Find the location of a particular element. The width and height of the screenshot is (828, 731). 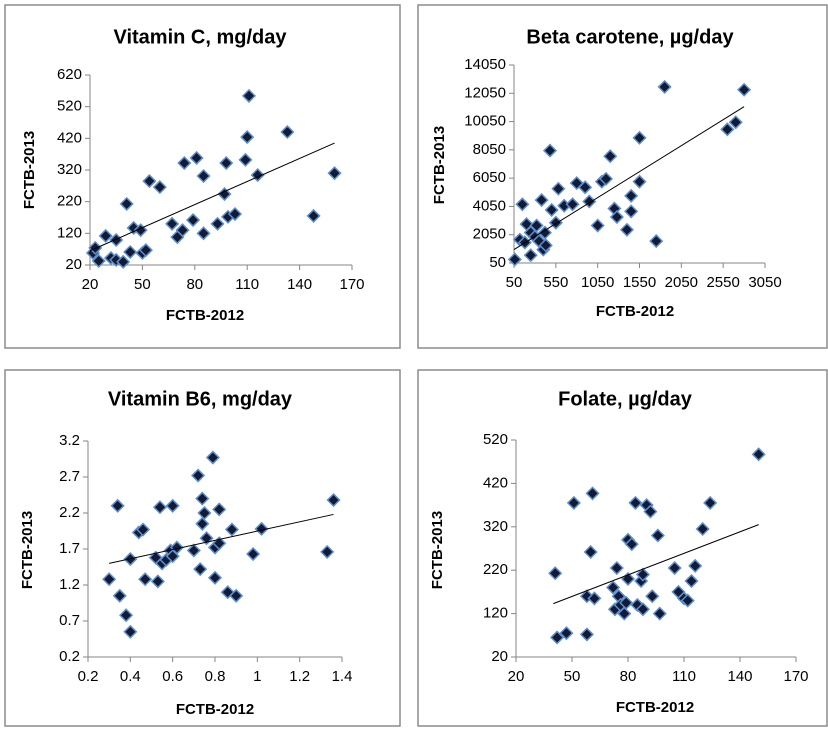

y-tick-label: 4050 is located at coordinates (489, 205).